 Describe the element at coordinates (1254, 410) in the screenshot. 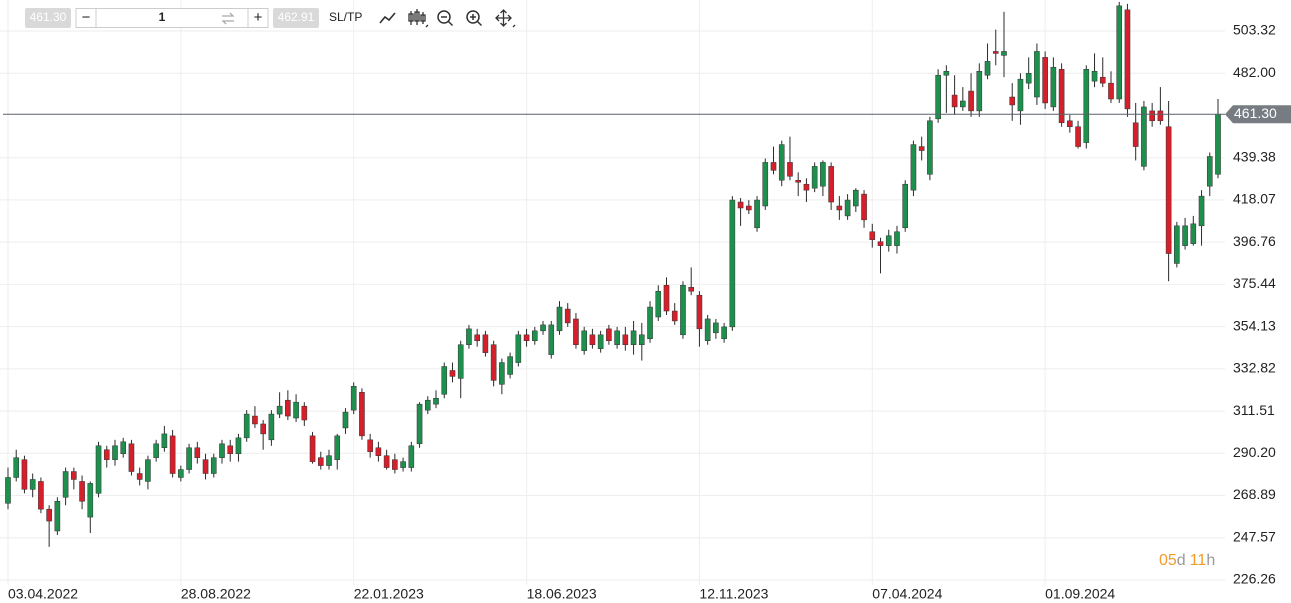

I see `y-tick-label: 311.51` at that location.